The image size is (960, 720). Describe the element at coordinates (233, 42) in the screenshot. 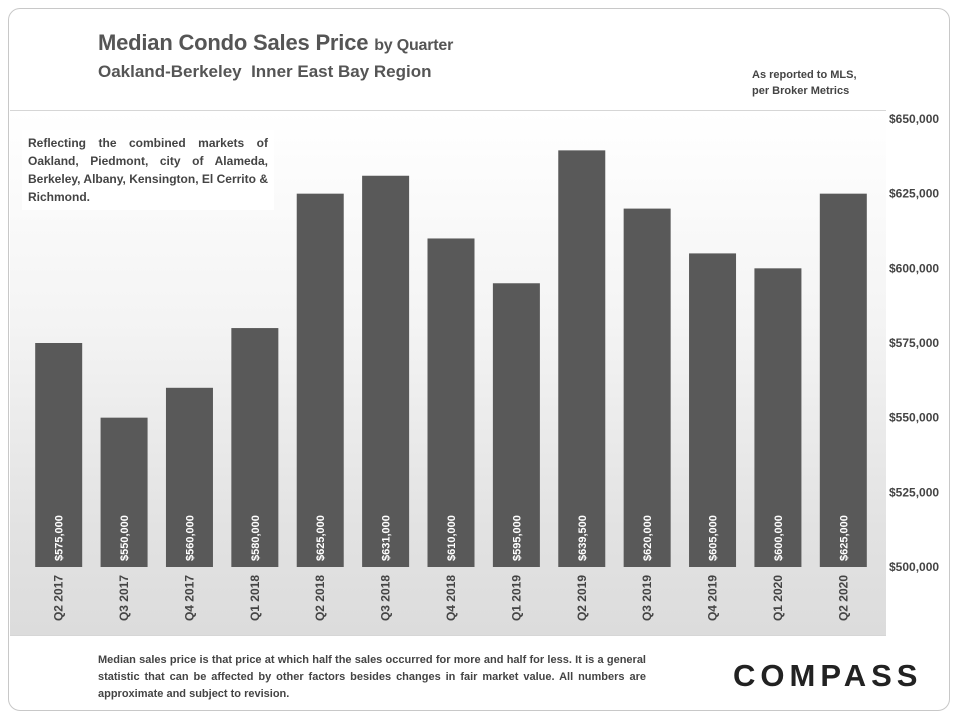

I see `title-main: Median Condo Sales Price` at that location.